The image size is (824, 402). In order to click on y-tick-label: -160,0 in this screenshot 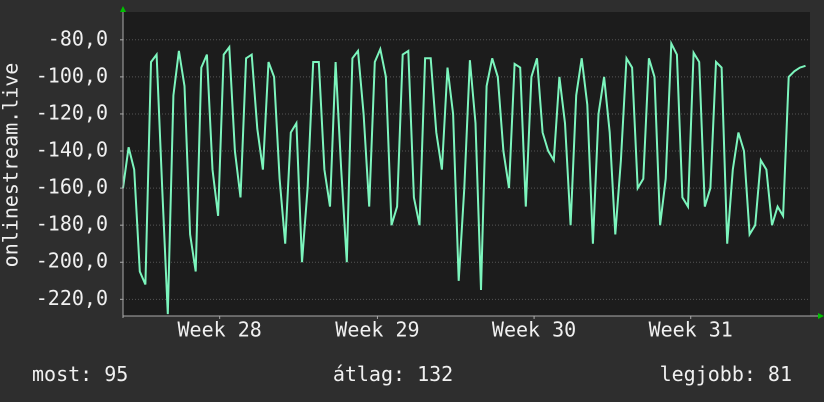, I will do `click(72, 187)`.